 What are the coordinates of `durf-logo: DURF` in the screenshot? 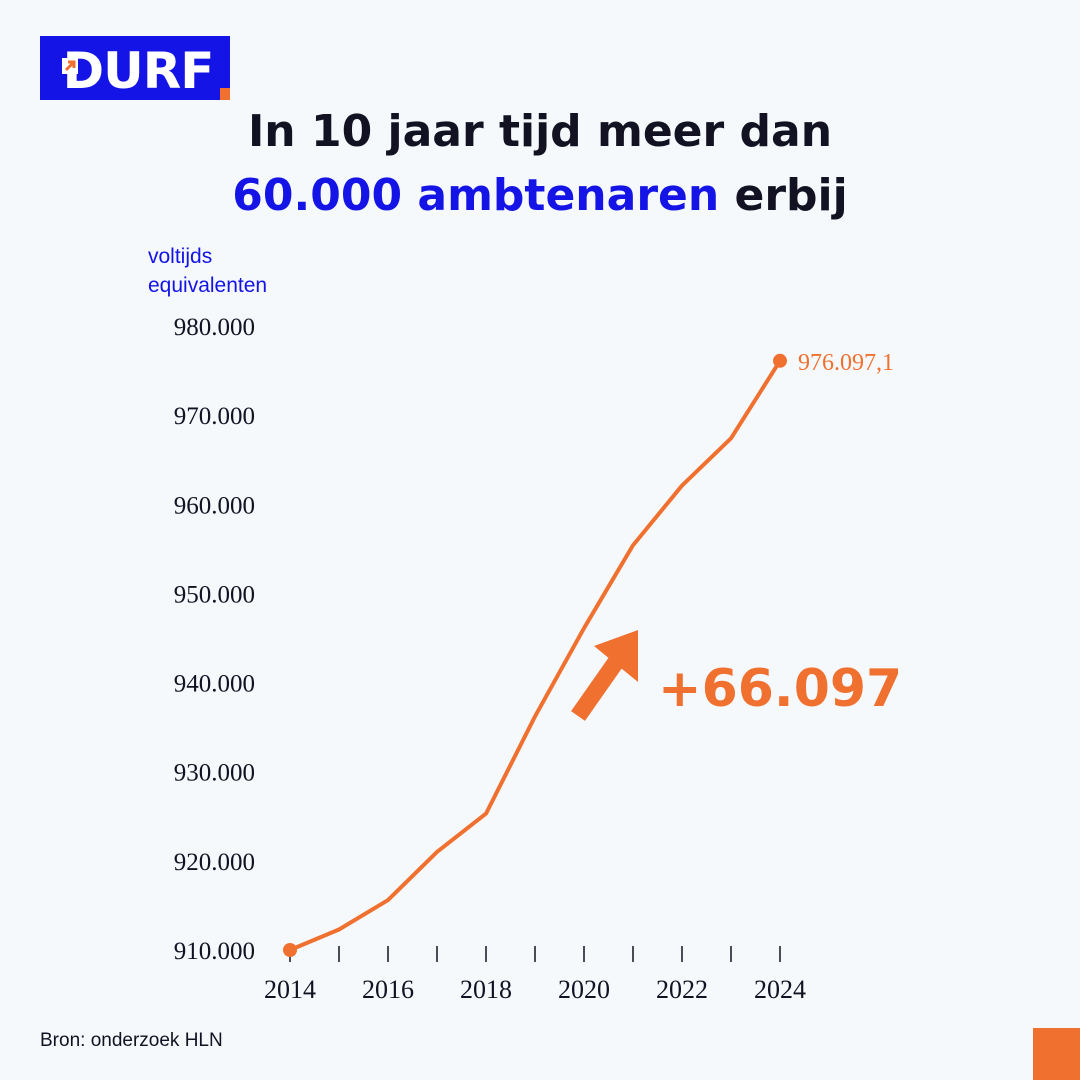 It's located at (135, 68).